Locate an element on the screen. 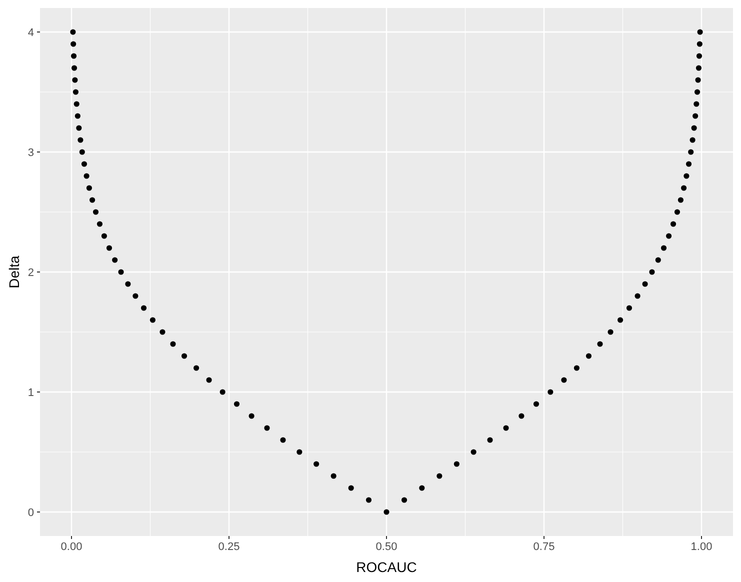 The width and height of the screenshot is (741, 582). y-tick-label: 4 is located at coordinates (31, 33).